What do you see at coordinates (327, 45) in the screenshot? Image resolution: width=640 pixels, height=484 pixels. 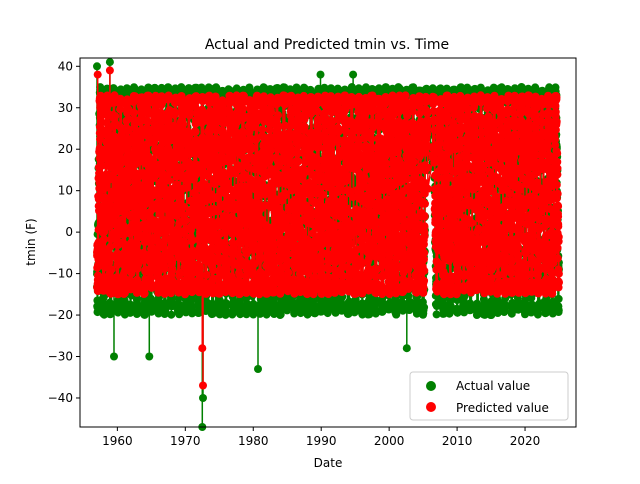 I see `chart-title: Actual and Predicted tmin vs. Time` at bounding box center [327, 45].